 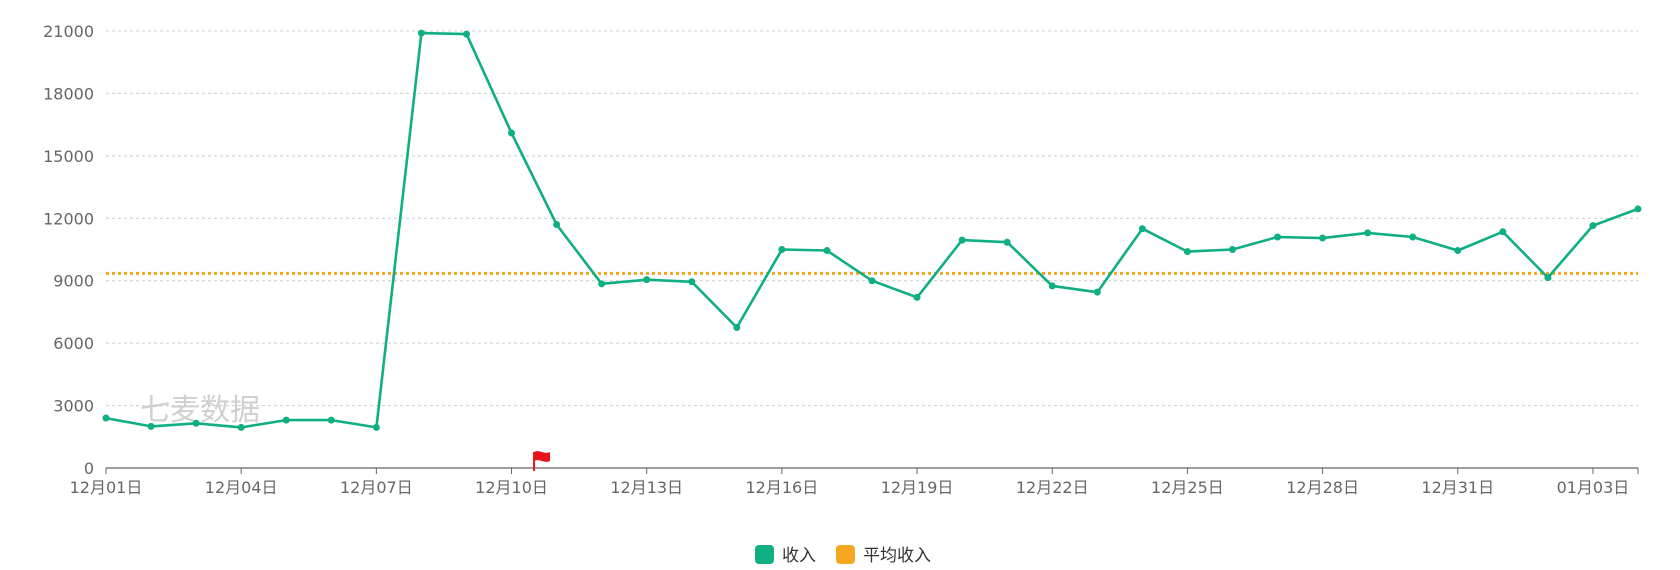 What do you see at coordinates (241, 487) in the screenshot?
I see `x-tick-label: 12月04日` at bounding box center [241, 487].